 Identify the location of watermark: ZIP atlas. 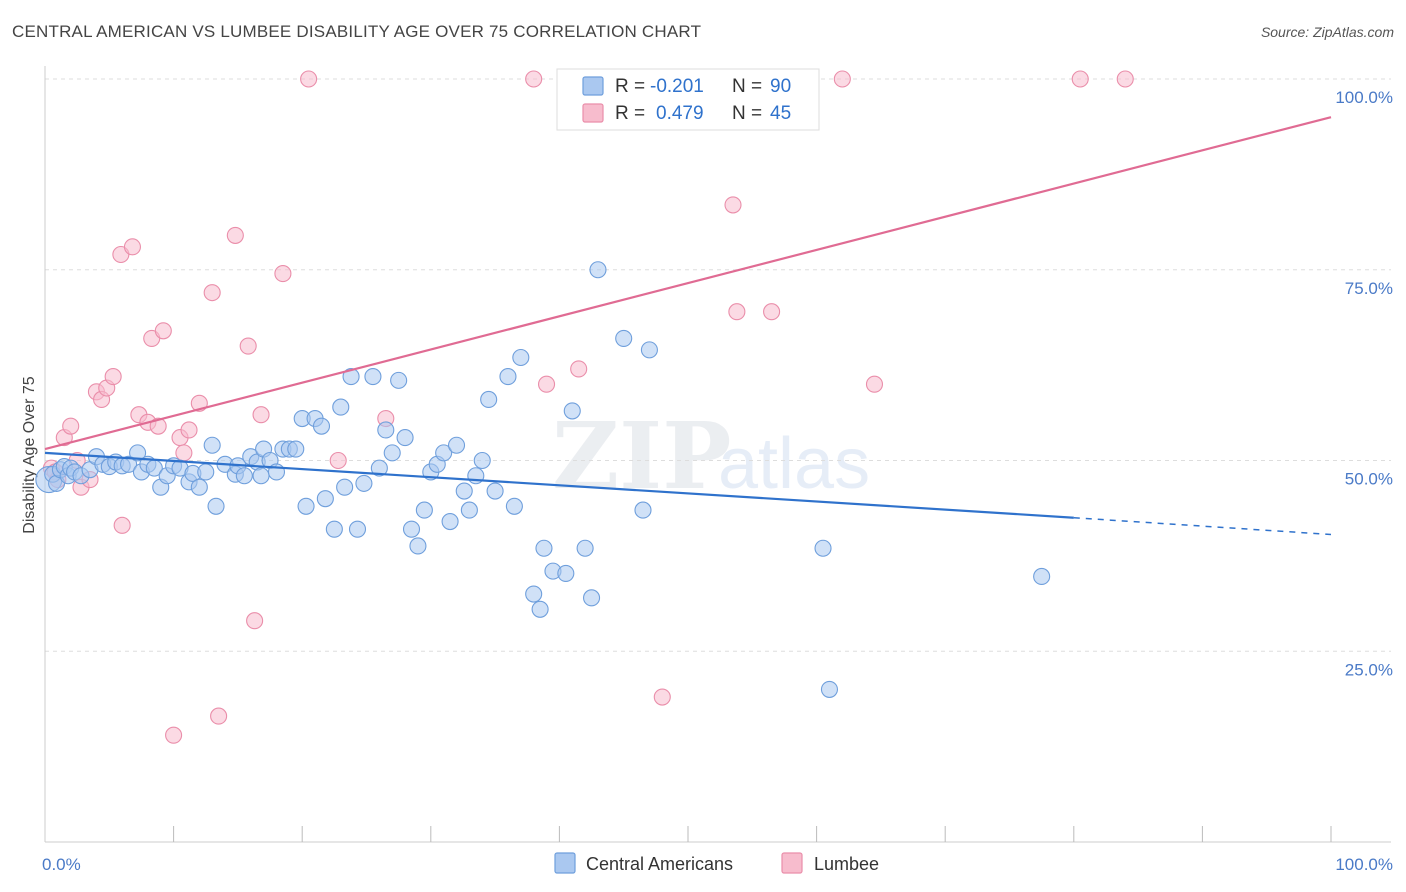
(711, 456).